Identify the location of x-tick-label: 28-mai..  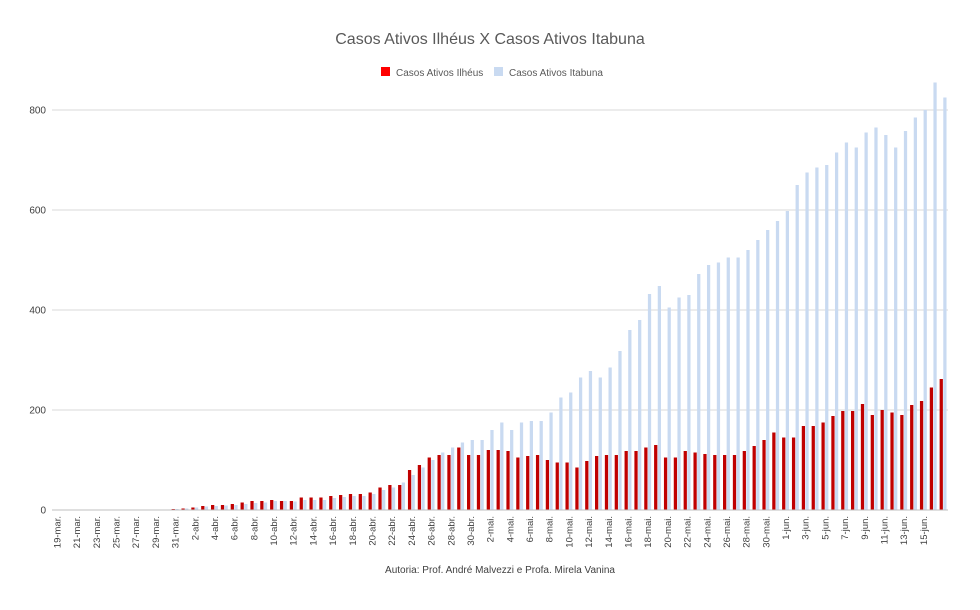
(747, 532).